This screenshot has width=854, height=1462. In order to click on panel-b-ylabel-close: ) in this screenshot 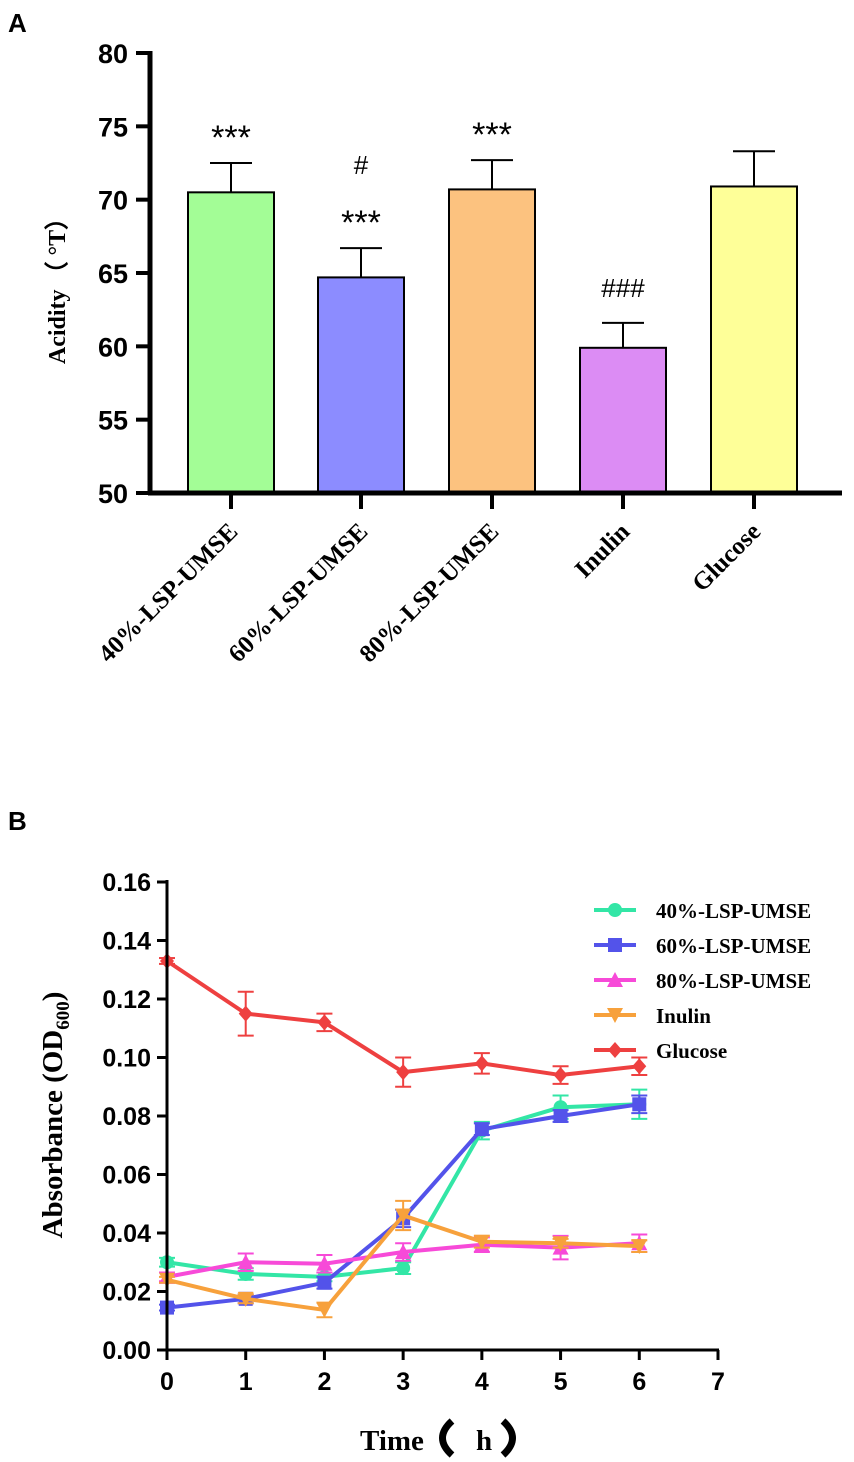, I will do `click(53, 997)`.